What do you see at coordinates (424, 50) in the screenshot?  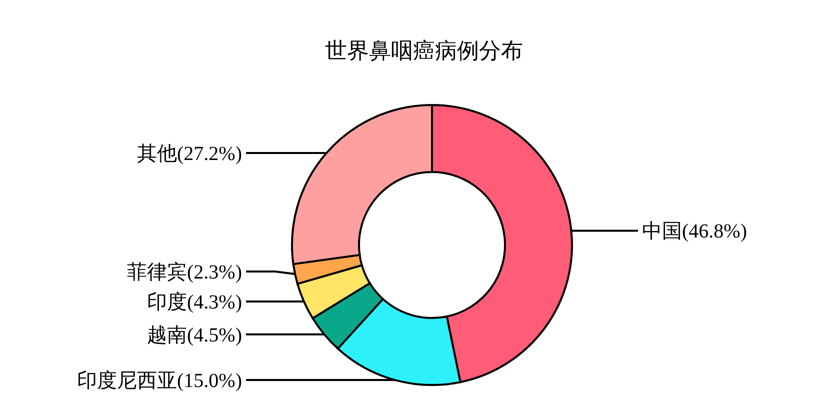 I see `chart-title: 世界鼻咽癌病例分布` at bounding box center [424, 50].